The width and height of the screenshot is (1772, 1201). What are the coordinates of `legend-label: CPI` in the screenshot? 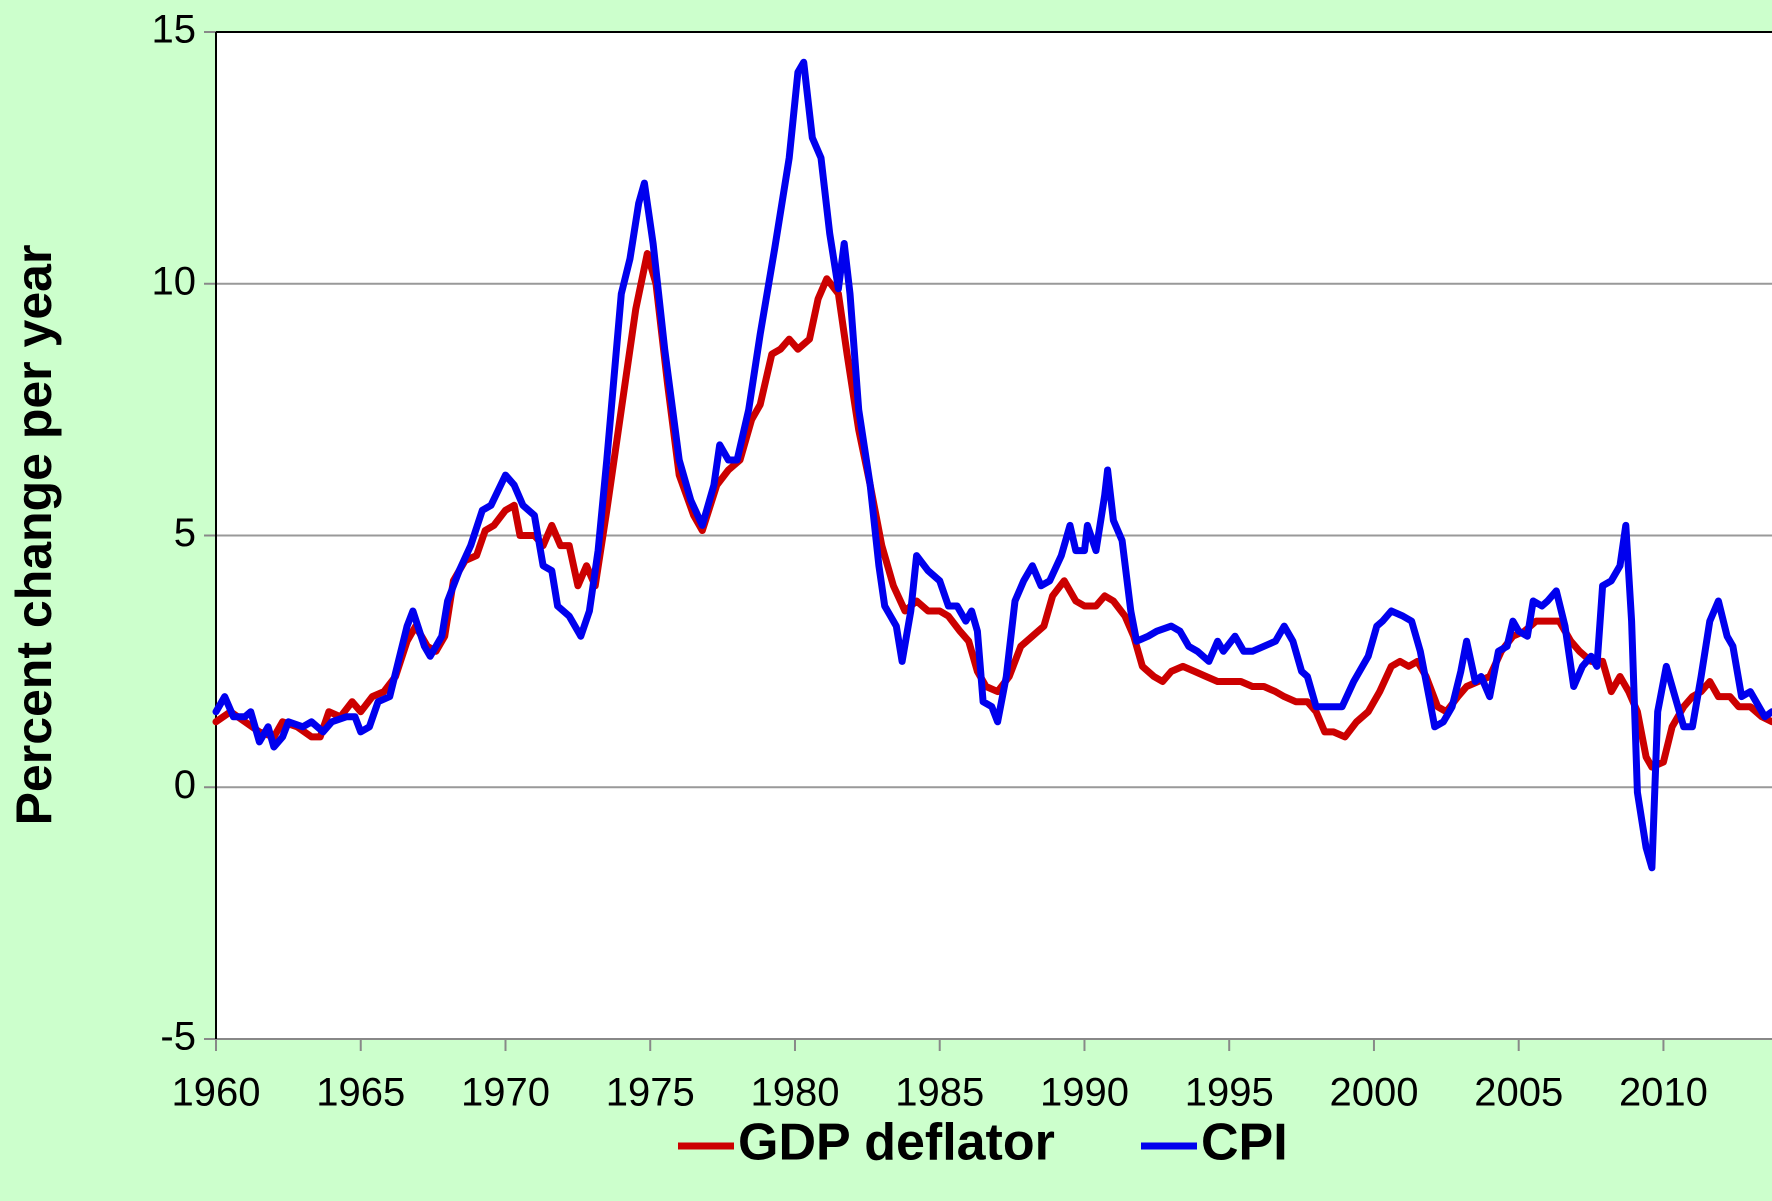 It's located at (1244, 1143).